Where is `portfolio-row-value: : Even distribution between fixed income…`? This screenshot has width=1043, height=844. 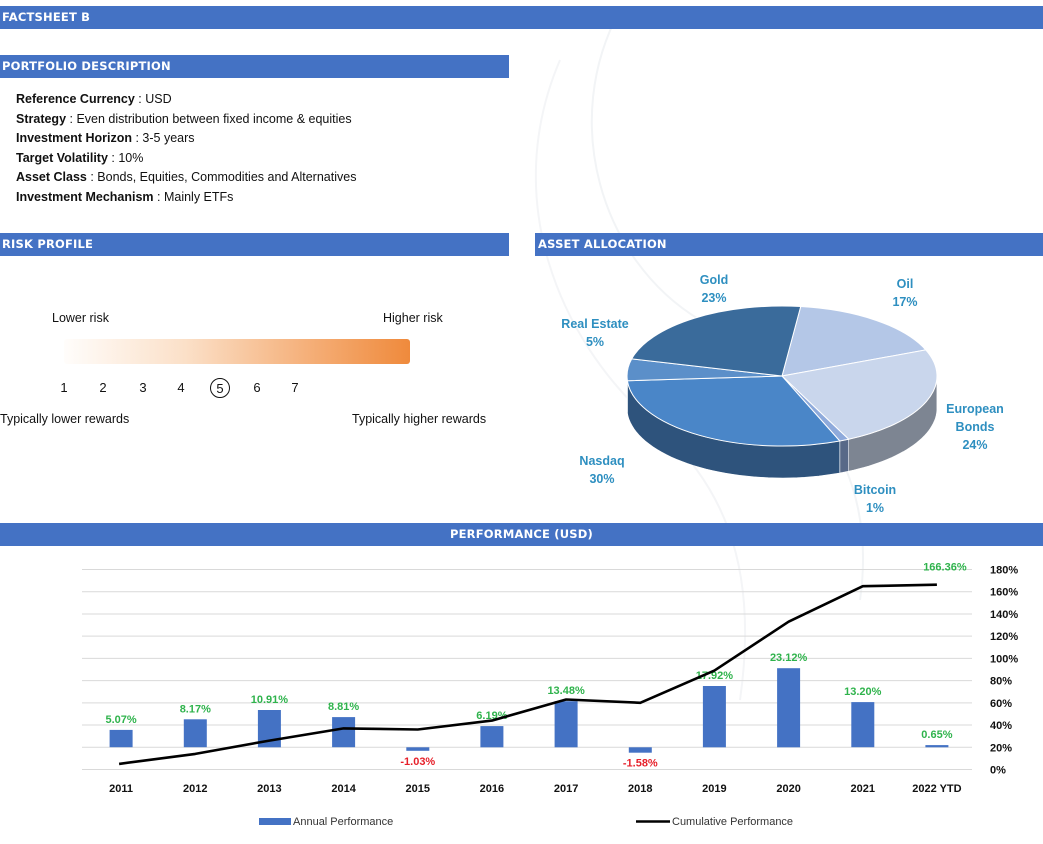
portfolio-row-value: : Even distribution between fixed income… is located at coordinates (209, 118).